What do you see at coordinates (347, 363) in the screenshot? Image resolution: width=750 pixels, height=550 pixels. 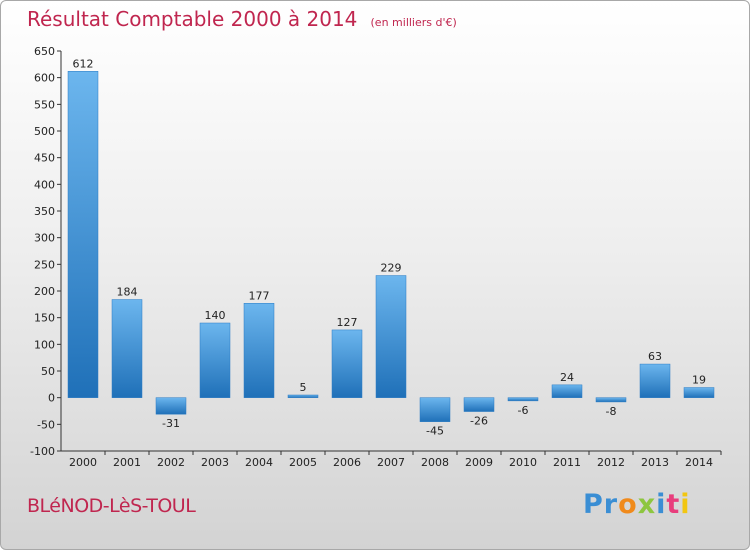 I see `bar-2006` at bounding box center [347, 363].